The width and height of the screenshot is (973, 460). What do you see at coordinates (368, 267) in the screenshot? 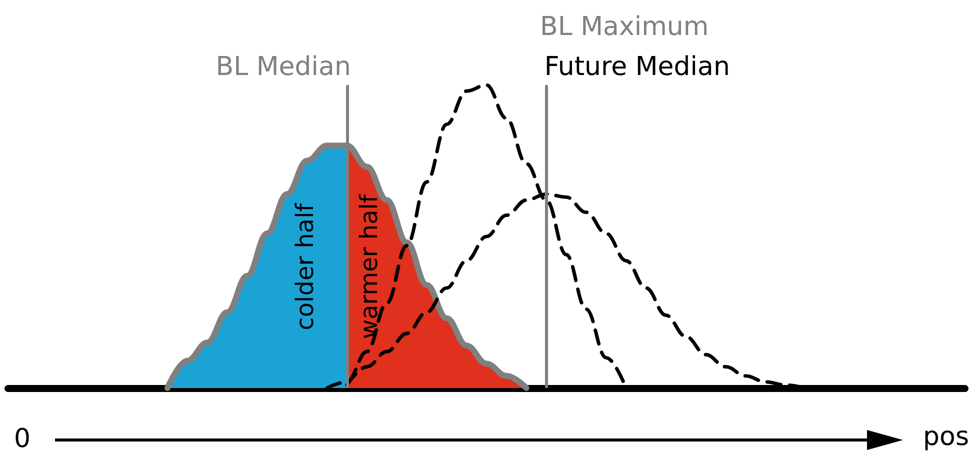
I see `series-label: warmer half` at bounding box center [368, 267].